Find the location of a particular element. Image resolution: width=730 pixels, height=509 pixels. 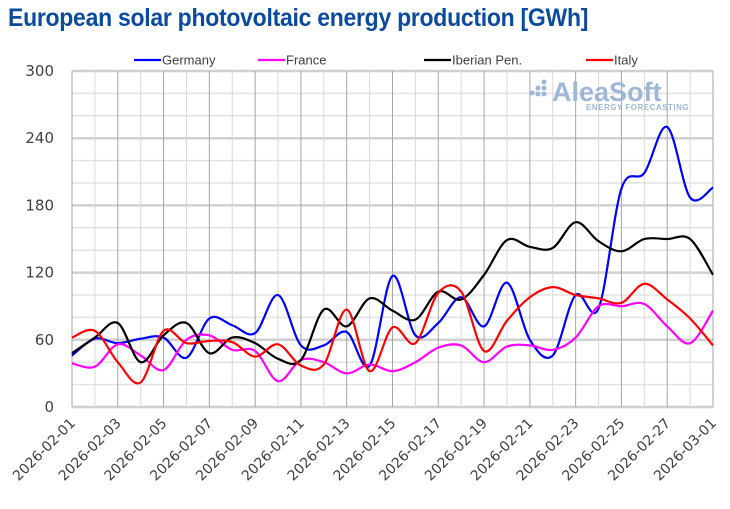

logo-tagline: ENERGY FORECASTING is located at coordinates (637, 107).